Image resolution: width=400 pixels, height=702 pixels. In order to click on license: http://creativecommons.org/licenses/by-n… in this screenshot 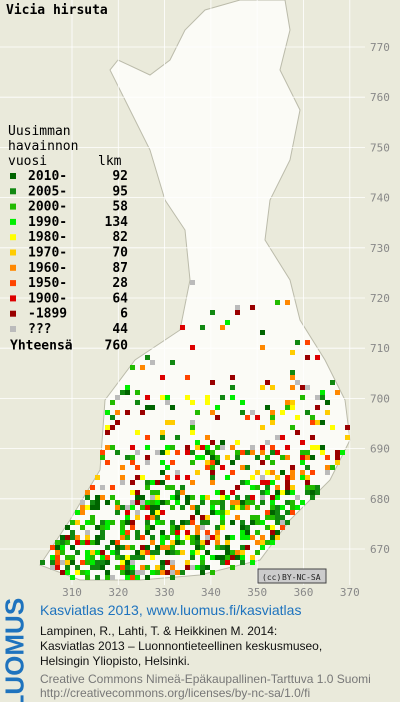, I will do `click(175, 693)`.